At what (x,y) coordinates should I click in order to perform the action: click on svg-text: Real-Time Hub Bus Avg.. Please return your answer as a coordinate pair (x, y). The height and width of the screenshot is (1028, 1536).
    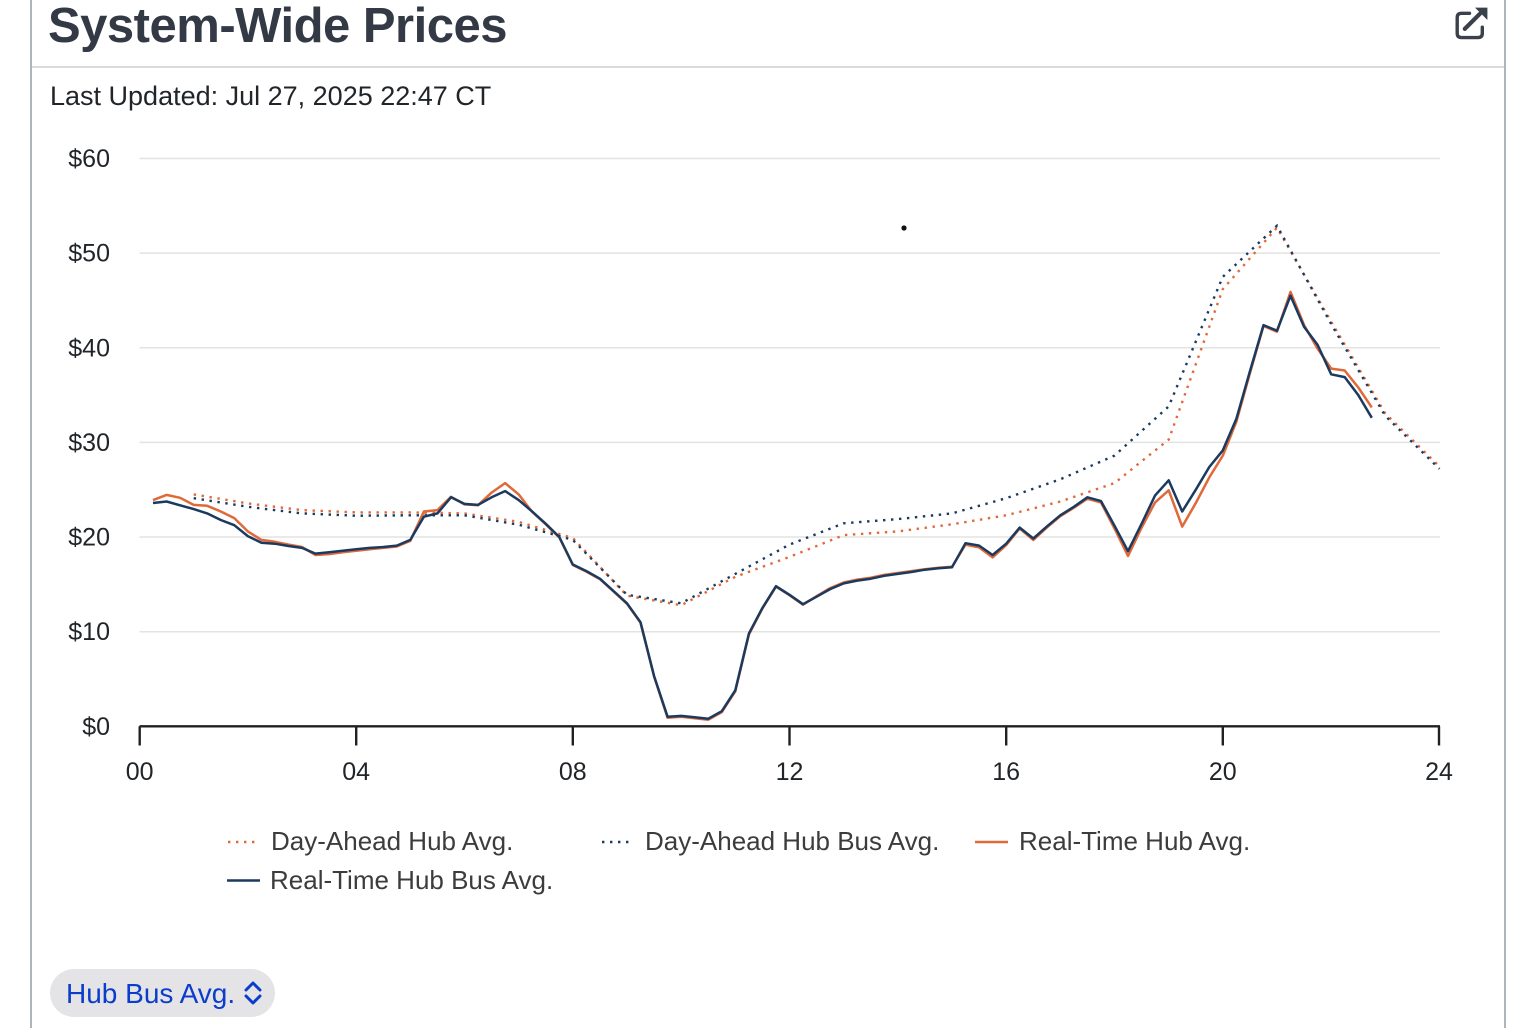
    Looking at the image, I should click on (411, 880).